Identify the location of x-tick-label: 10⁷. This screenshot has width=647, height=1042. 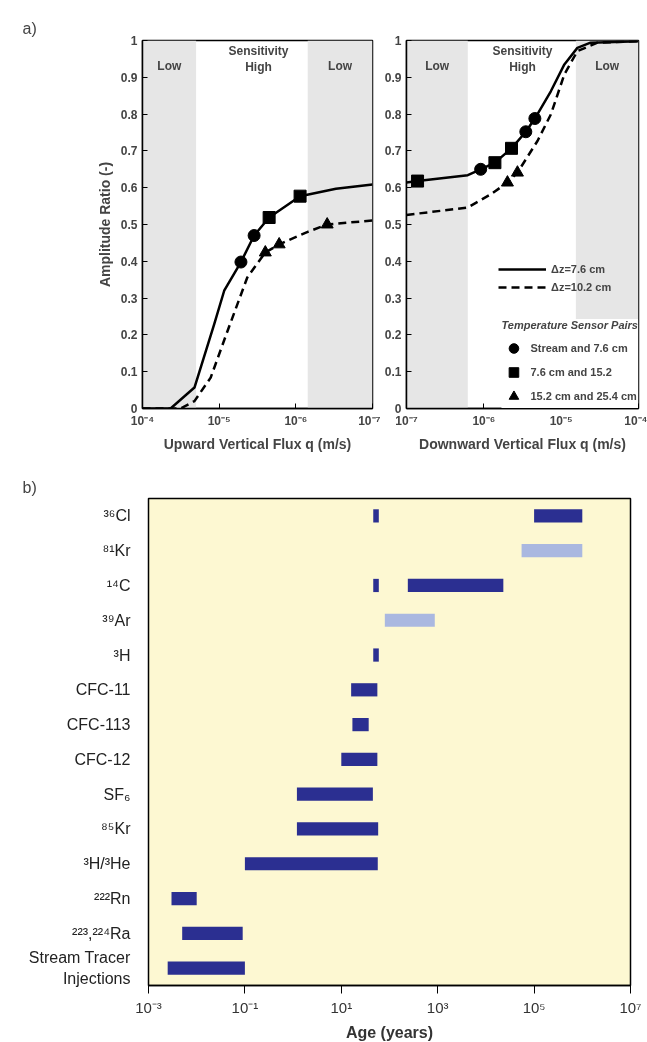
(630, 1007).